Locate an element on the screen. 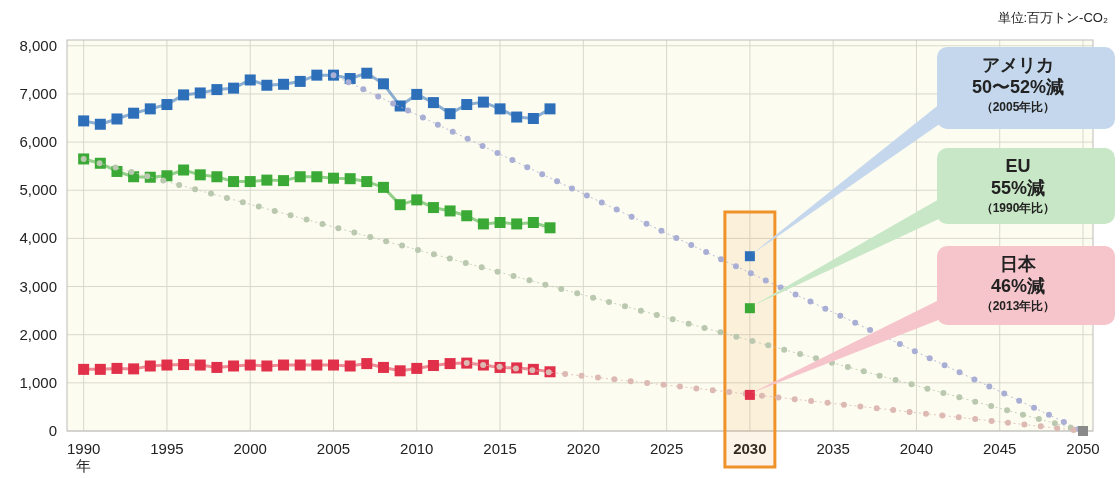 Image resolution: width=1120 pixels, height=478 pixels. x-tick-label: 2015 is located at coordinates (500, 448).